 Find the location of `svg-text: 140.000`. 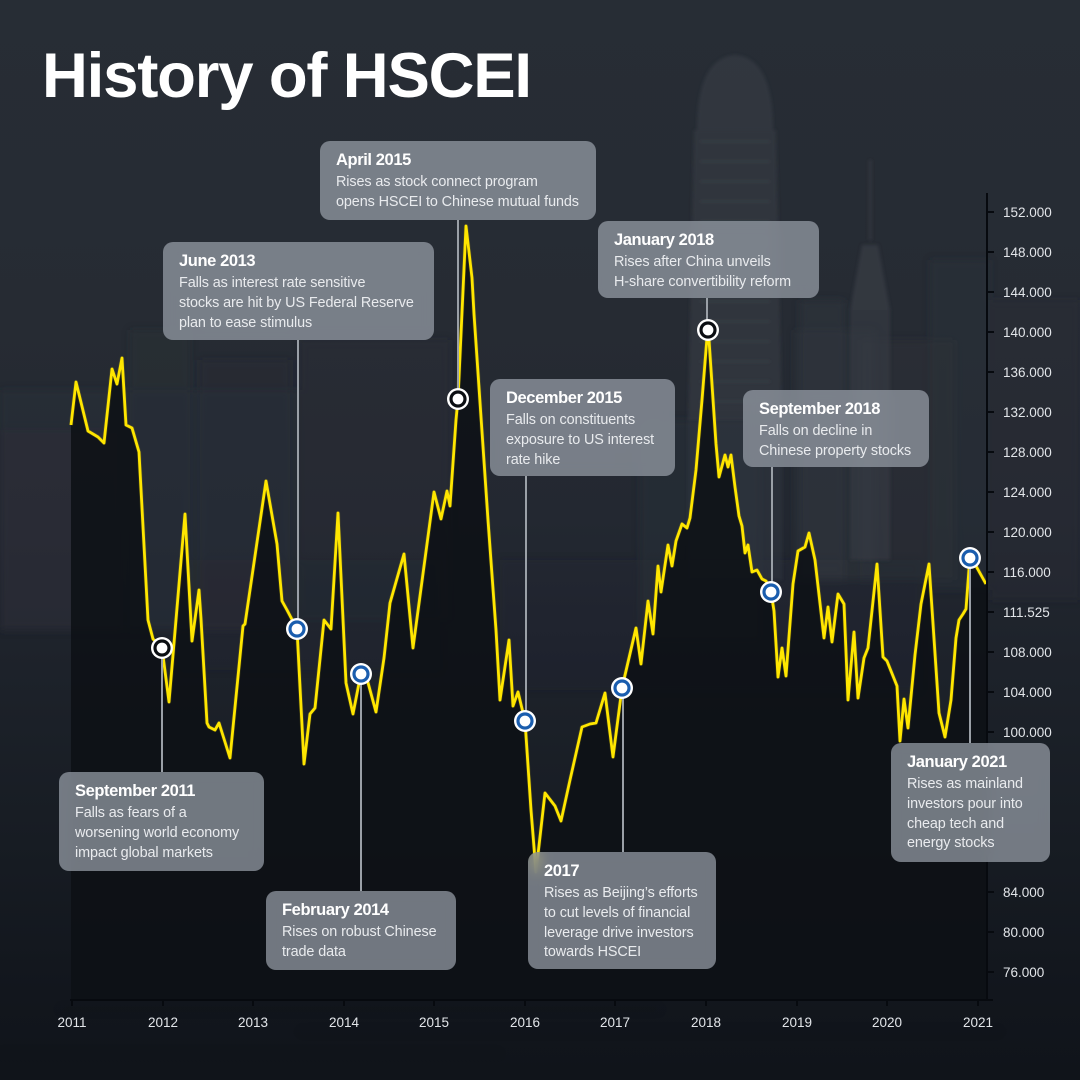

svg-text: 140.000 is located at coordinates (1027, 332).